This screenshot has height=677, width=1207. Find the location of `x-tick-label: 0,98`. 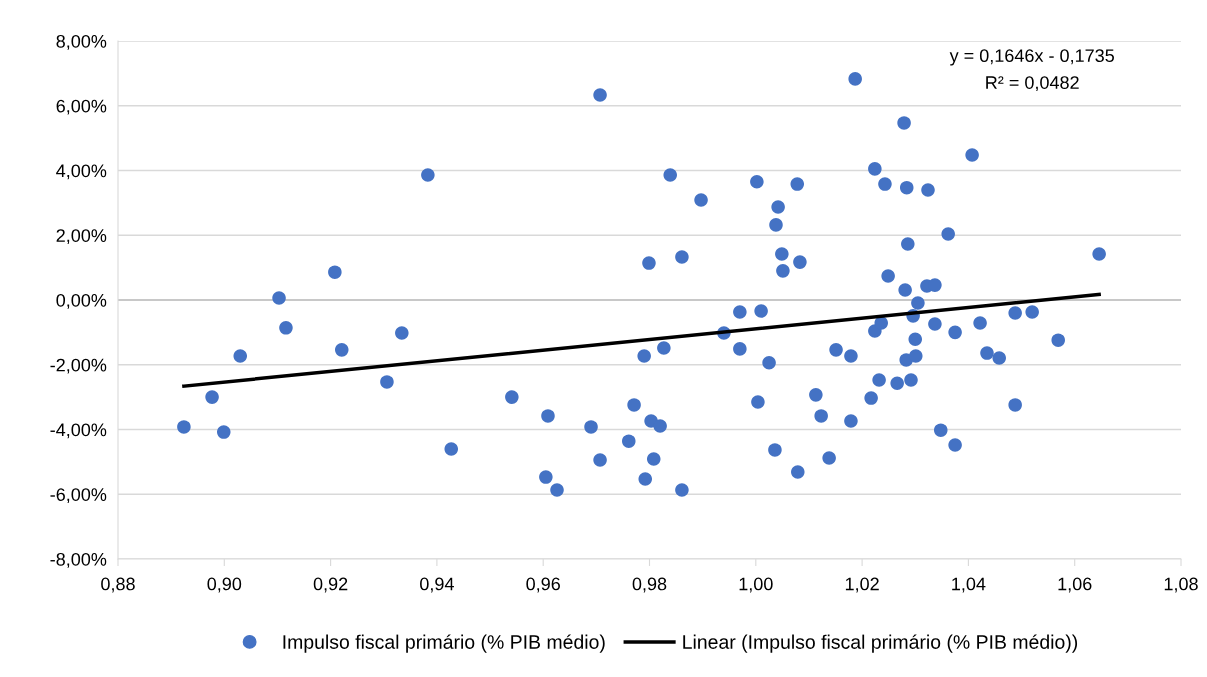

x-tick-label: 0,98 is located at coordinates (649, 585).